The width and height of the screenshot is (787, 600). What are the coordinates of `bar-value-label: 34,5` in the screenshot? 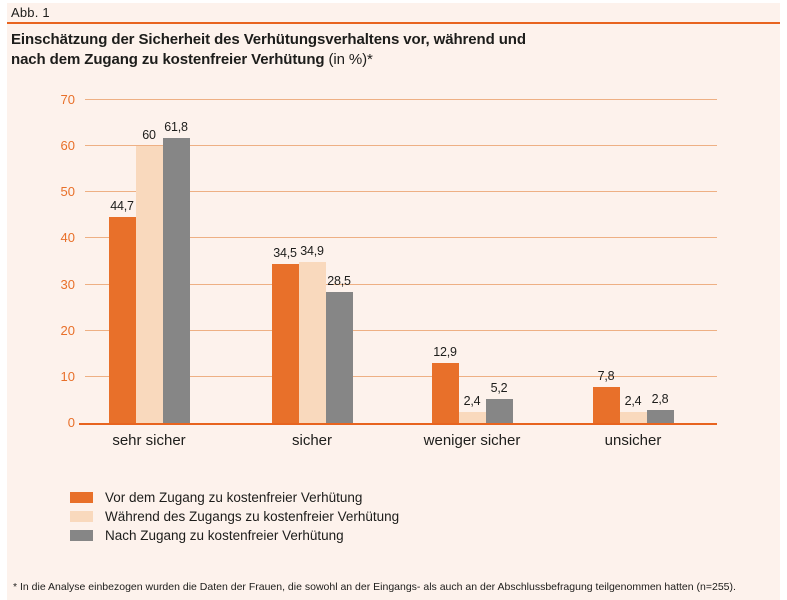 It's located at (285, 252).